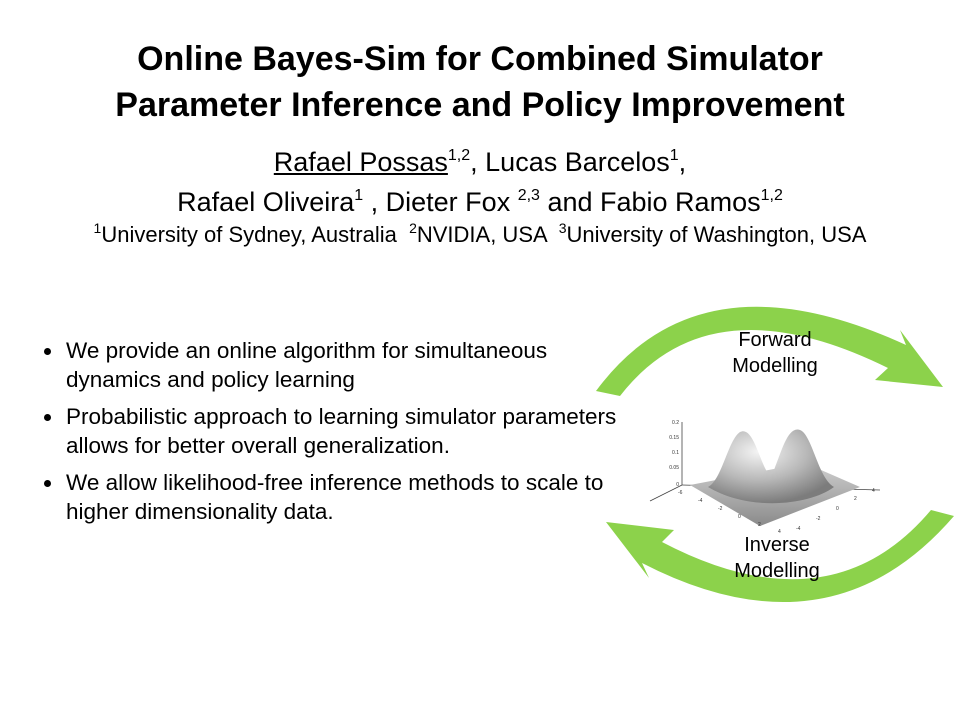  I want to click on inverse-label-line-2: Modelling, so click(777, 571).